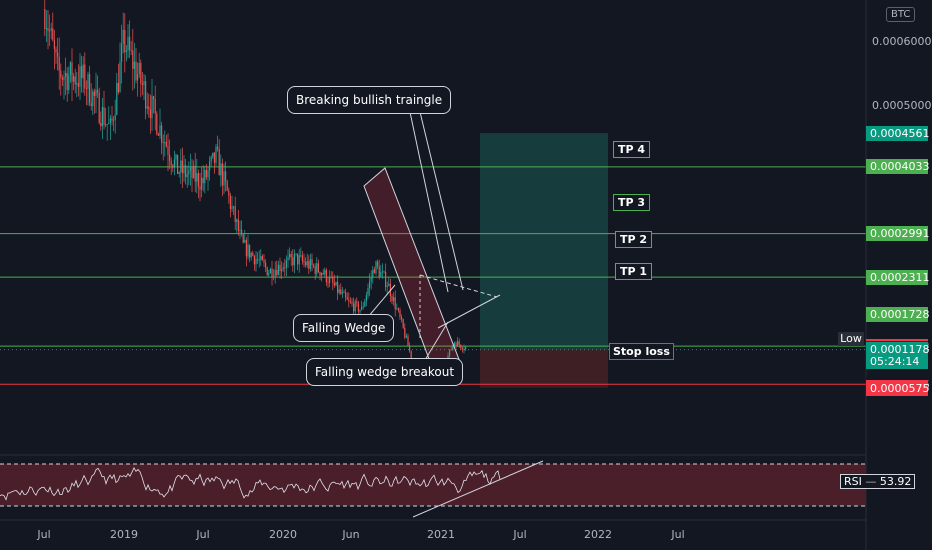  Describe the element at coordinates (898, 234) in the screenshot. I see `price-label: 0.0002991` at that location.